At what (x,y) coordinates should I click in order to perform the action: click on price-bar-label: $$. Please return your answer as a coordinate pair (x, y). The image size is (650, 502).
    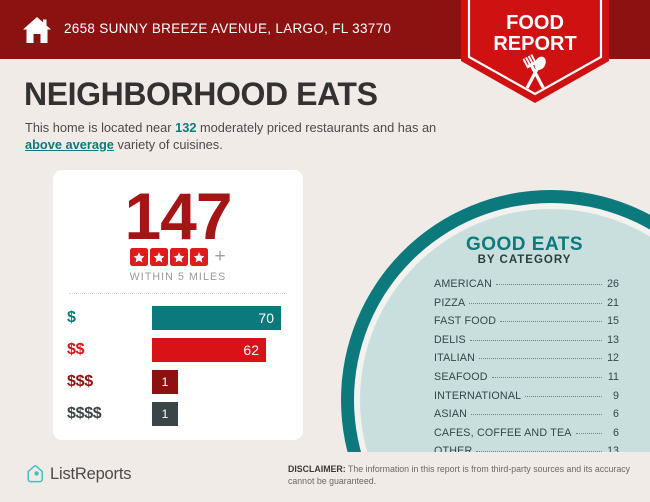
    Looking at the image, I should click on (76, 349).